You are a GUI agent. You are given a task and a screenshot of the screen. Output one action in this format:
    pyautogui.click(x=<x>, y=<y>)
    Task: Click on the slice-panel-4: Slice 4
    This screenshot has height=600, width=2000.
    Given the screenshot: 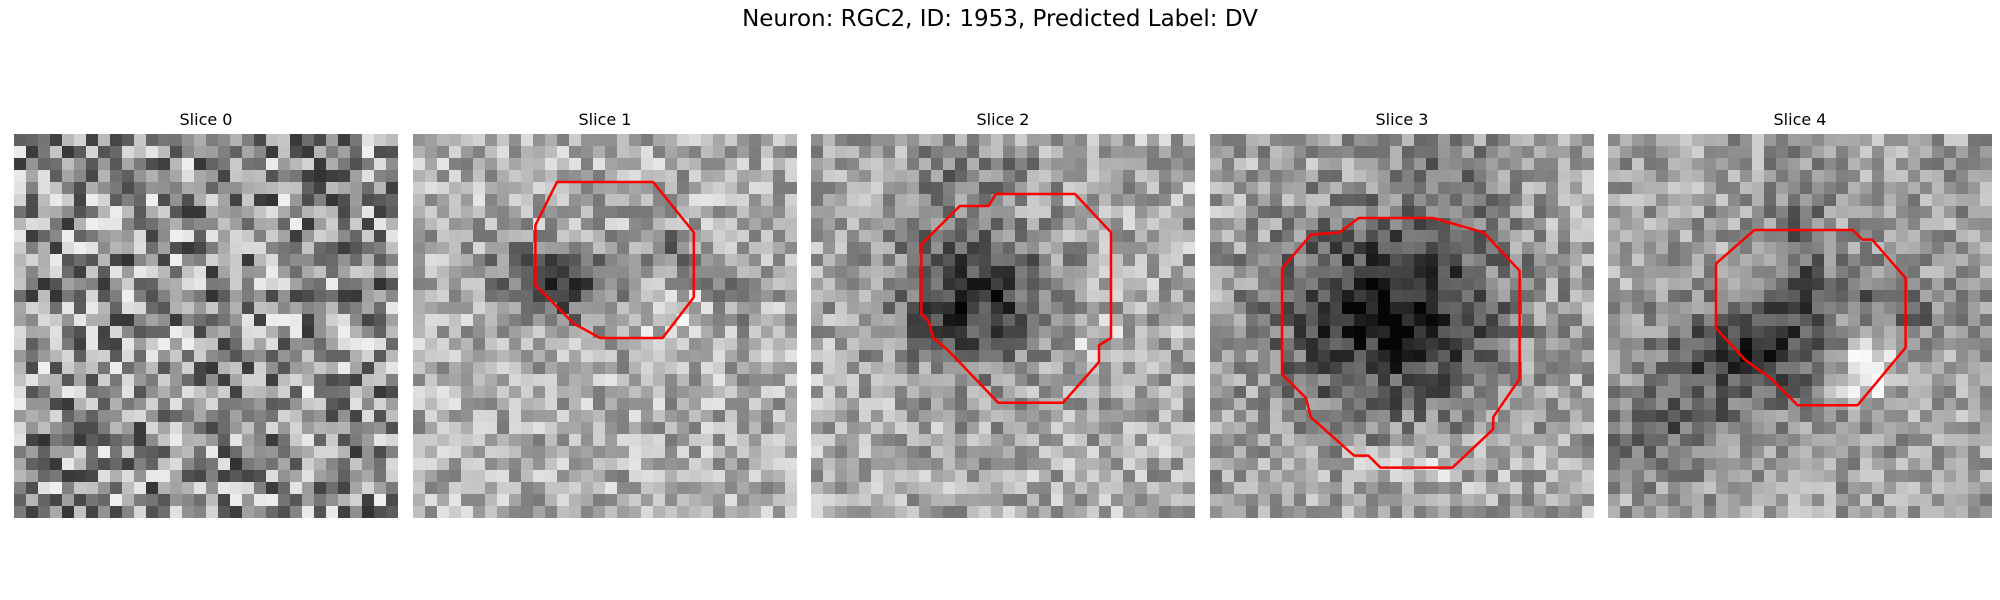 What is the action you would take?
    pyautogui.click(x=1800, y=313)
    